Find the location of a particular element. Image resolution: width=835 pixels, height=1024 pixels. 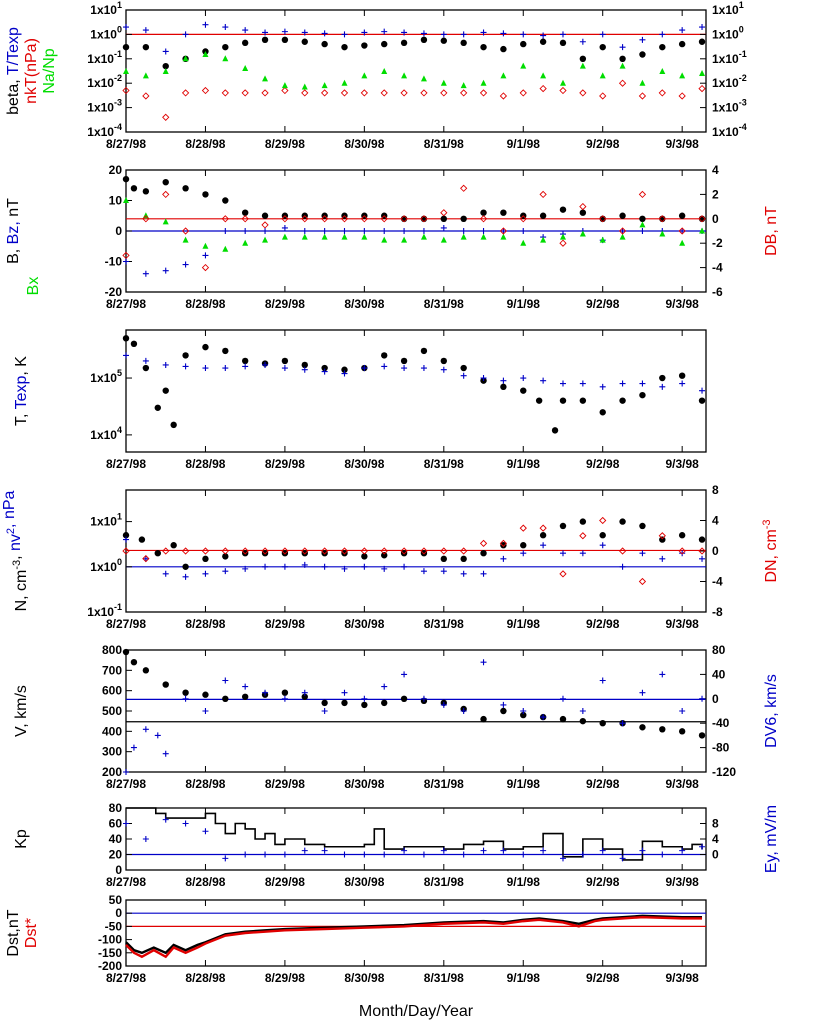

y-tick-label: 1x100 is located at coordinates (106, 565).